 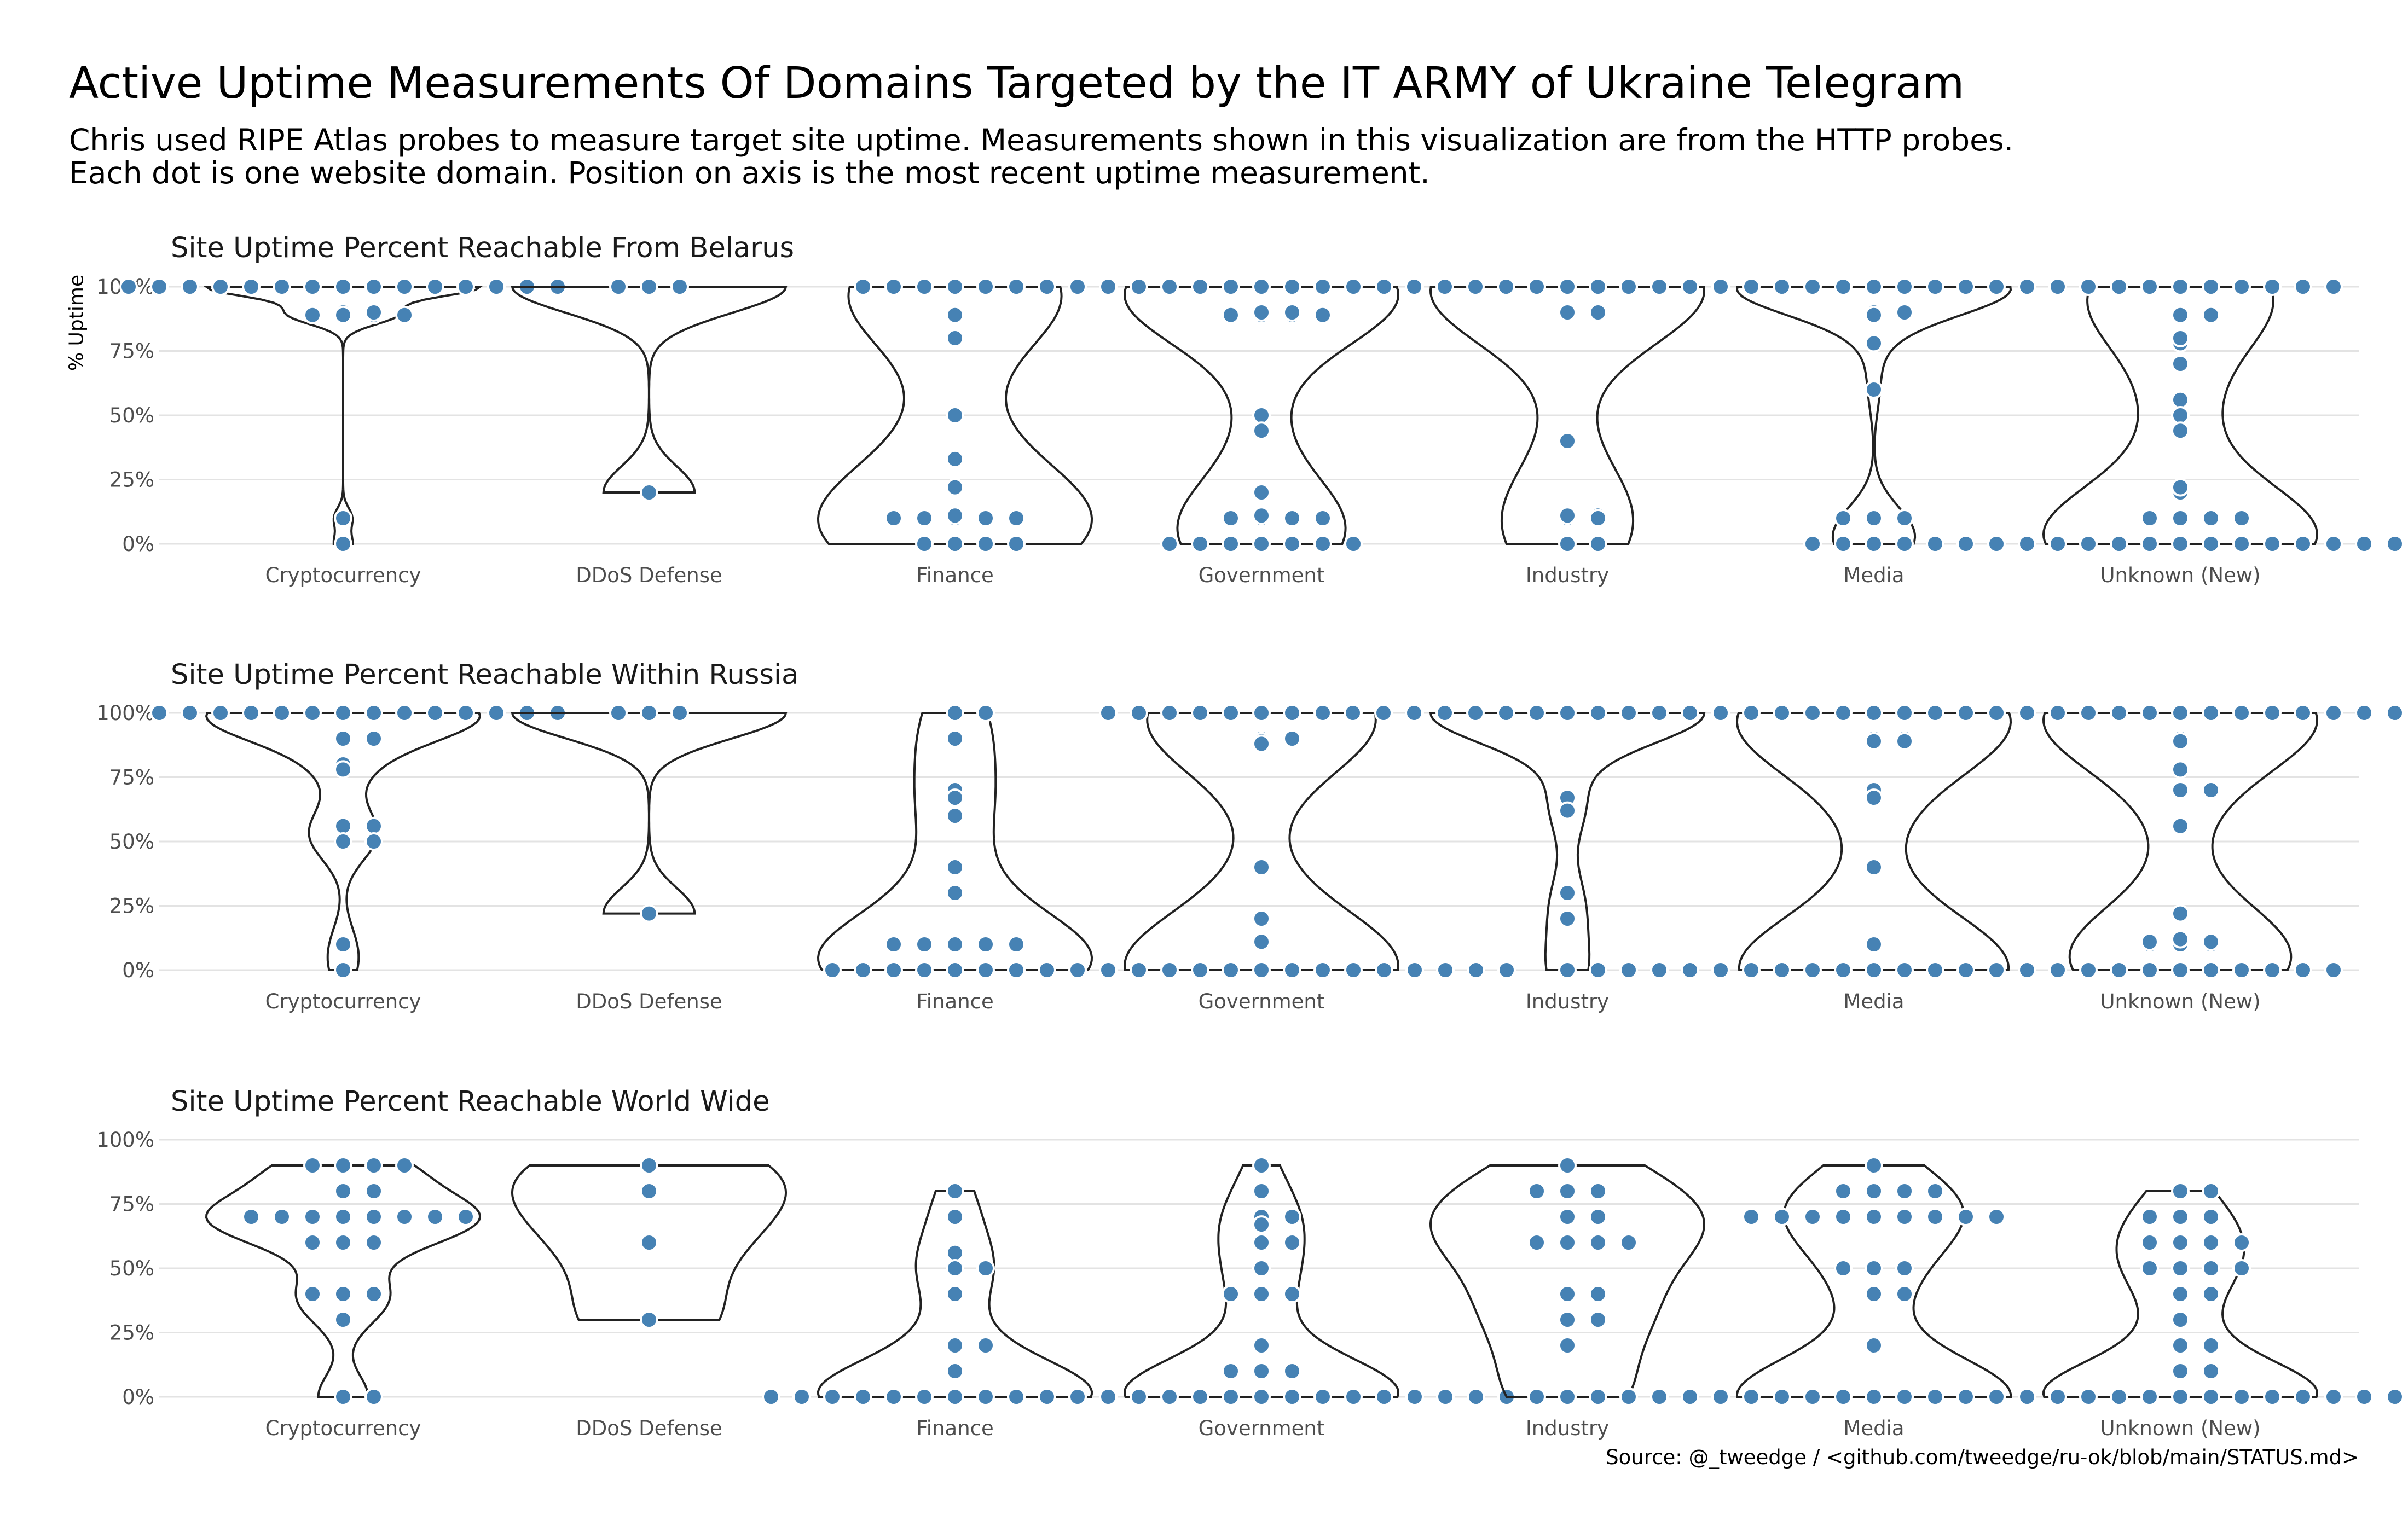 What do you see at coordinates (343, 1281) in the screenshot?
I see `violin-shape` at bounding box center [343, 1281].